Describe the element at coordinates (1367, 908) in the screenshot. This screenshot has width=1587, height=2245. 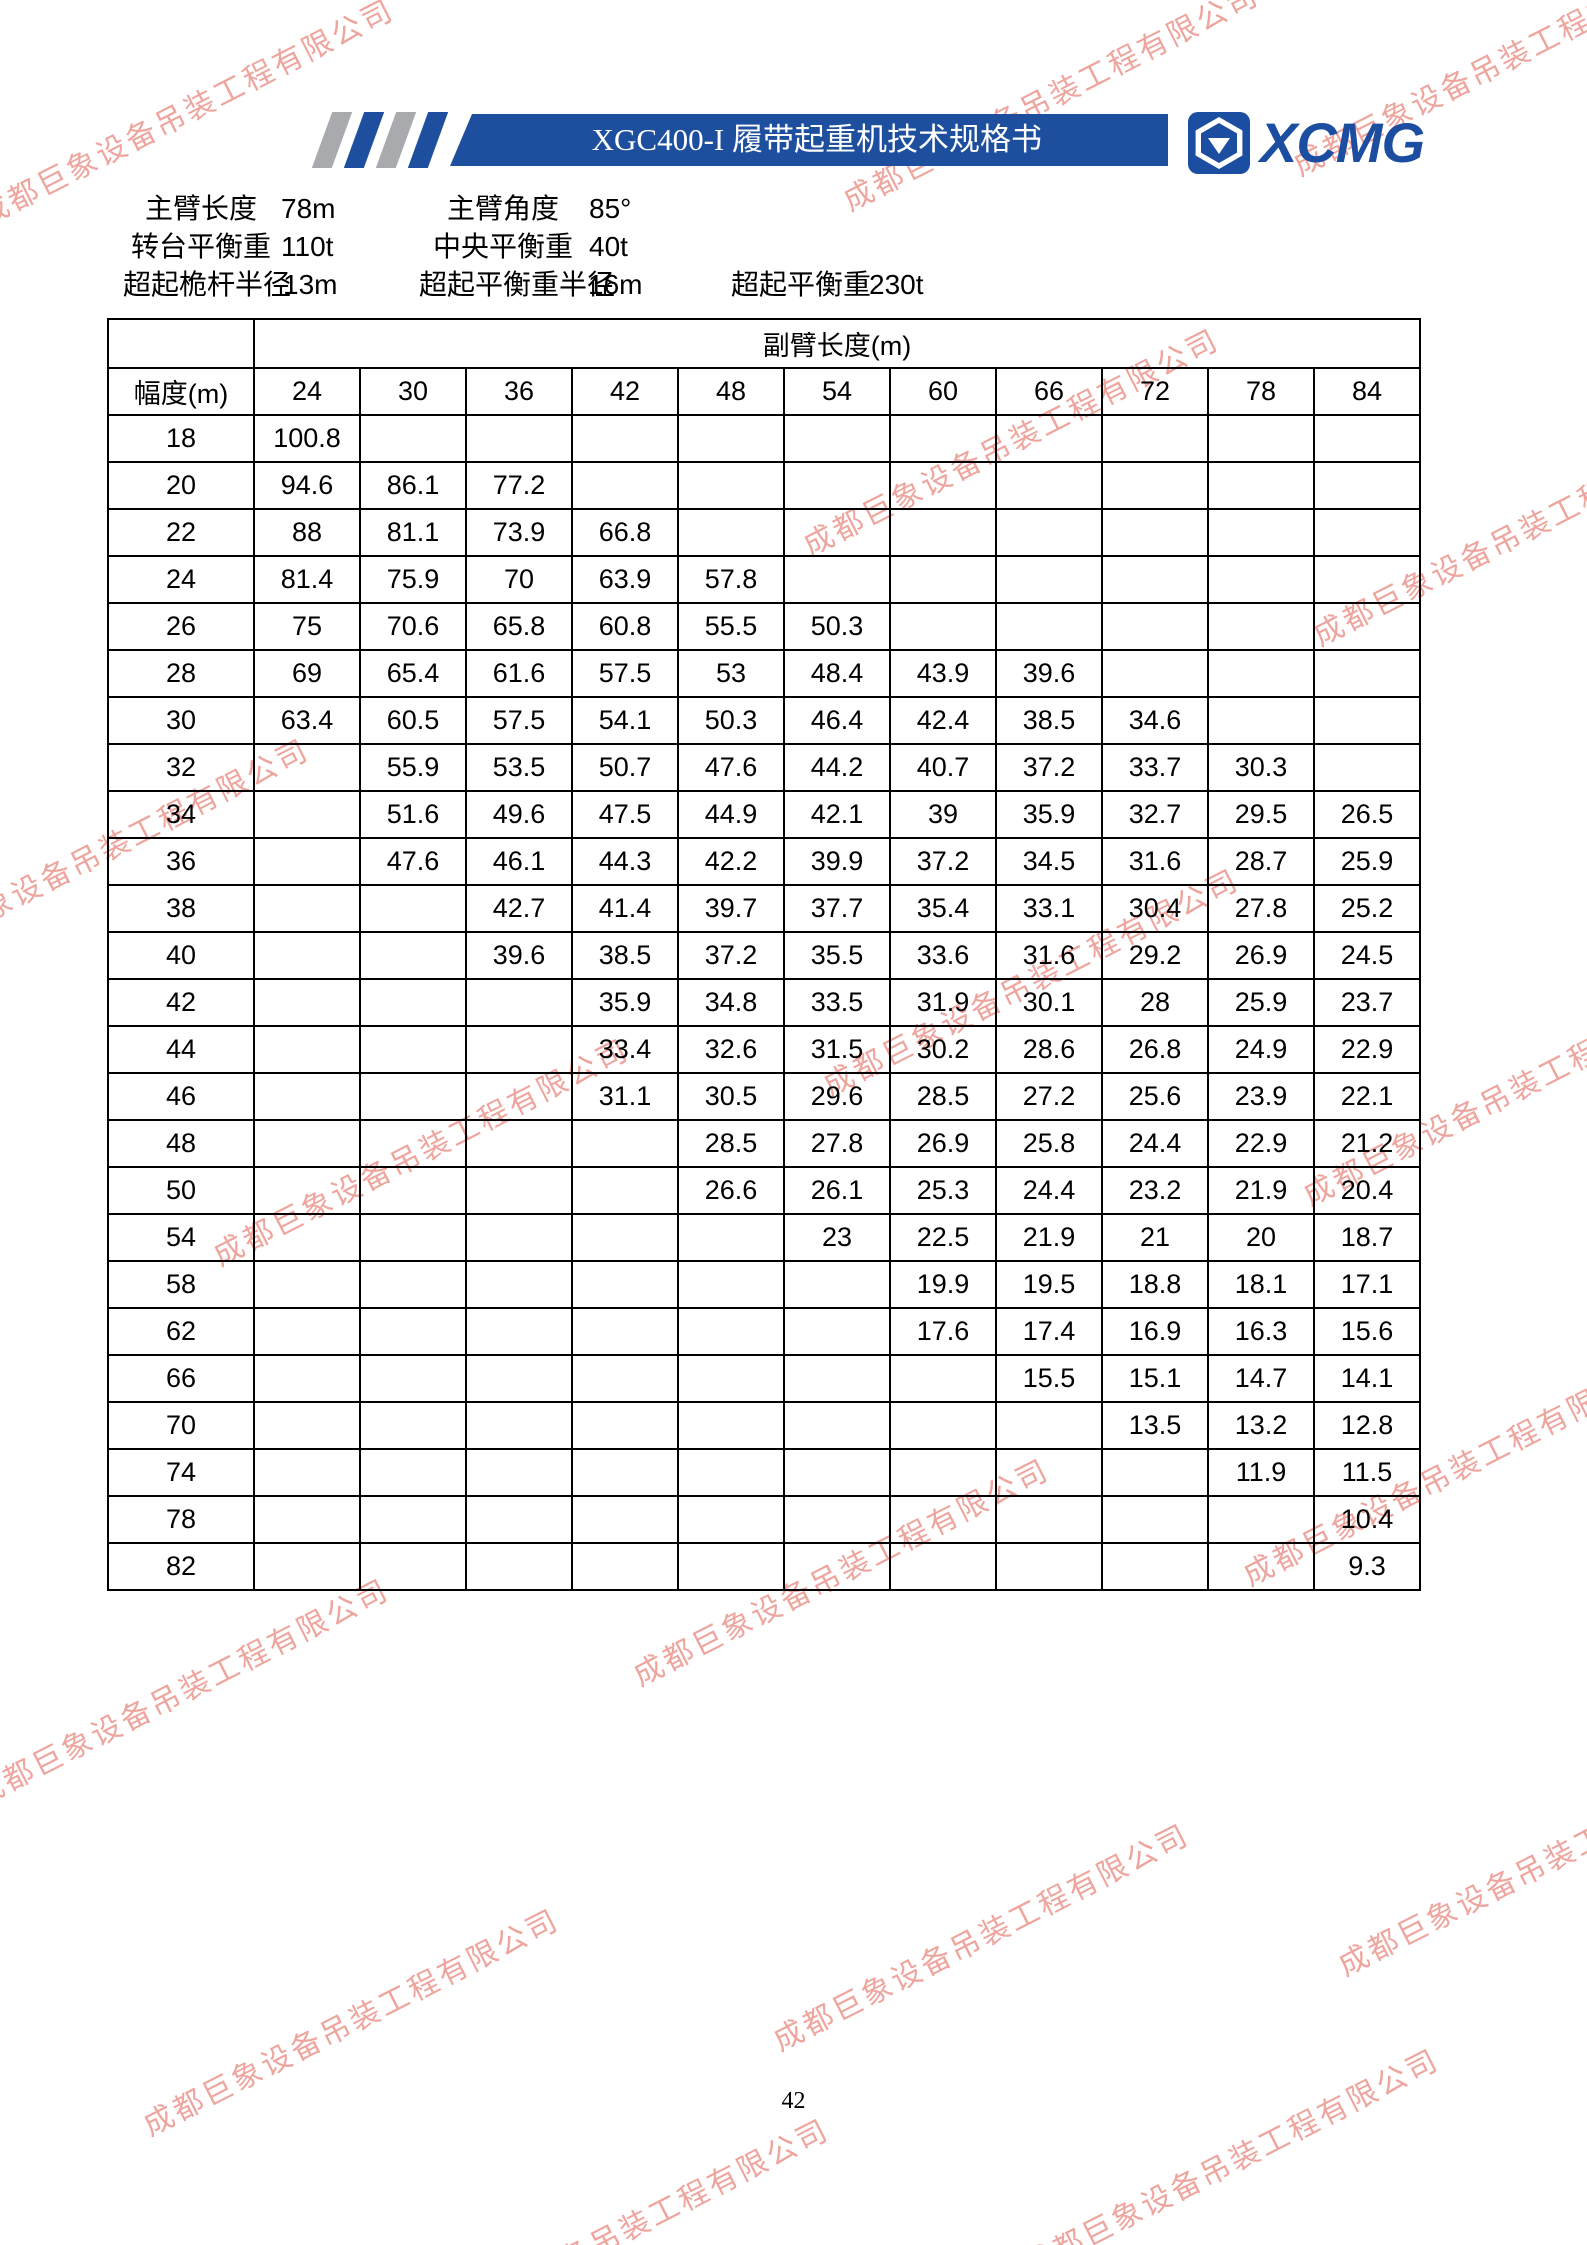
I see `capacity-cell: 25.2` at that location.